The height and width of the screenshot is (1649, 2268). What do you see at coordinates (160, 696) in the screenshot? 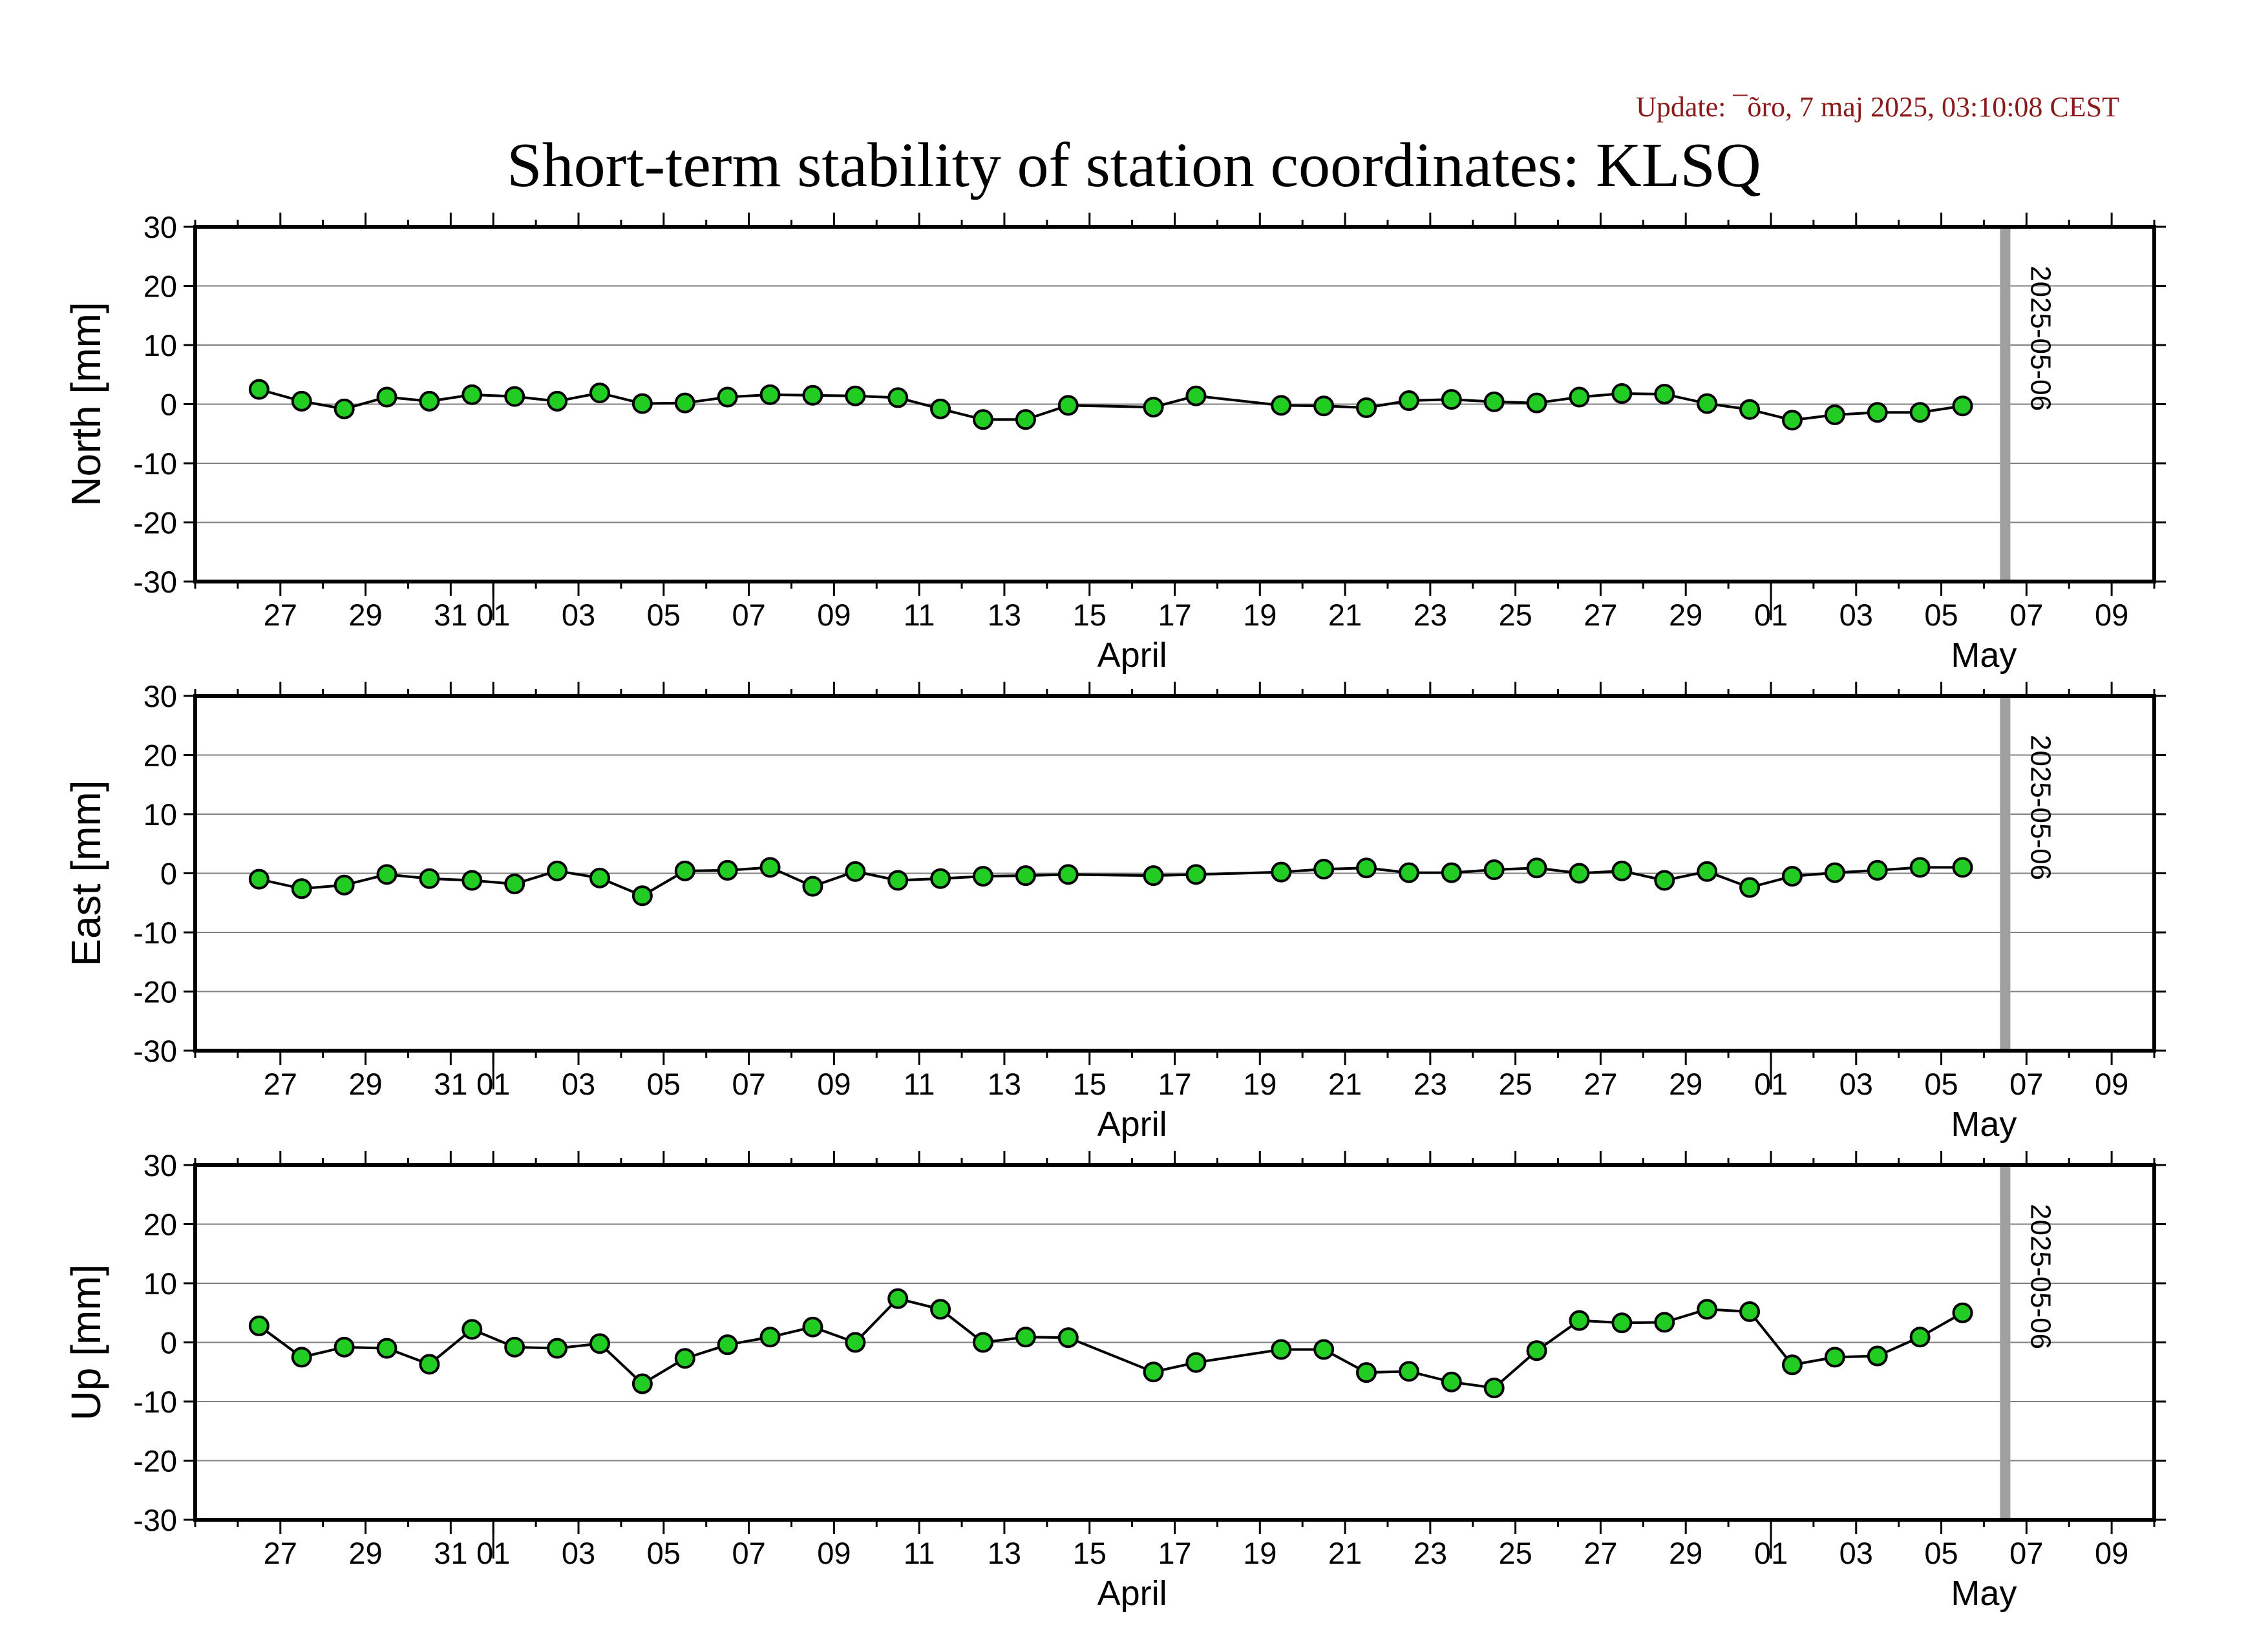
I see `east-ytick-label: 30` at bounding box center [160, 696].